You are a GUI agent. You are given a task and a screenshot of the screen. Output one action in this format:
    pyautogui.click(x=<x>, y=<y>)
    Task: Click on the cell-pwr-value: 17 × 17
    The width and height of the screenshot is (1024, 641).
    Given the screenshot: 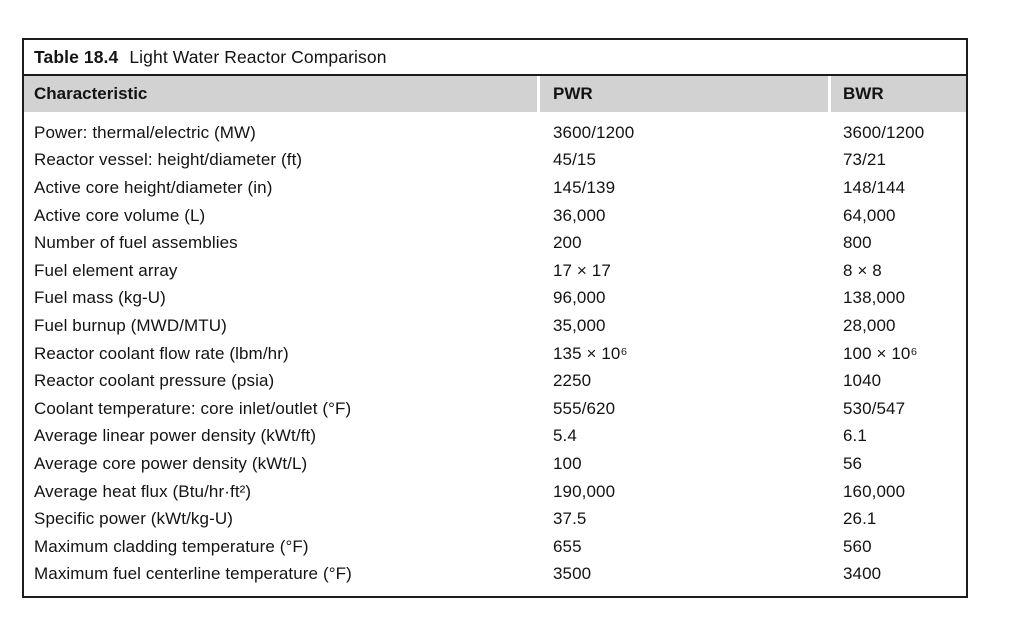 What is the action you would take?
    pyautogui.click(x=582, y=270)
    